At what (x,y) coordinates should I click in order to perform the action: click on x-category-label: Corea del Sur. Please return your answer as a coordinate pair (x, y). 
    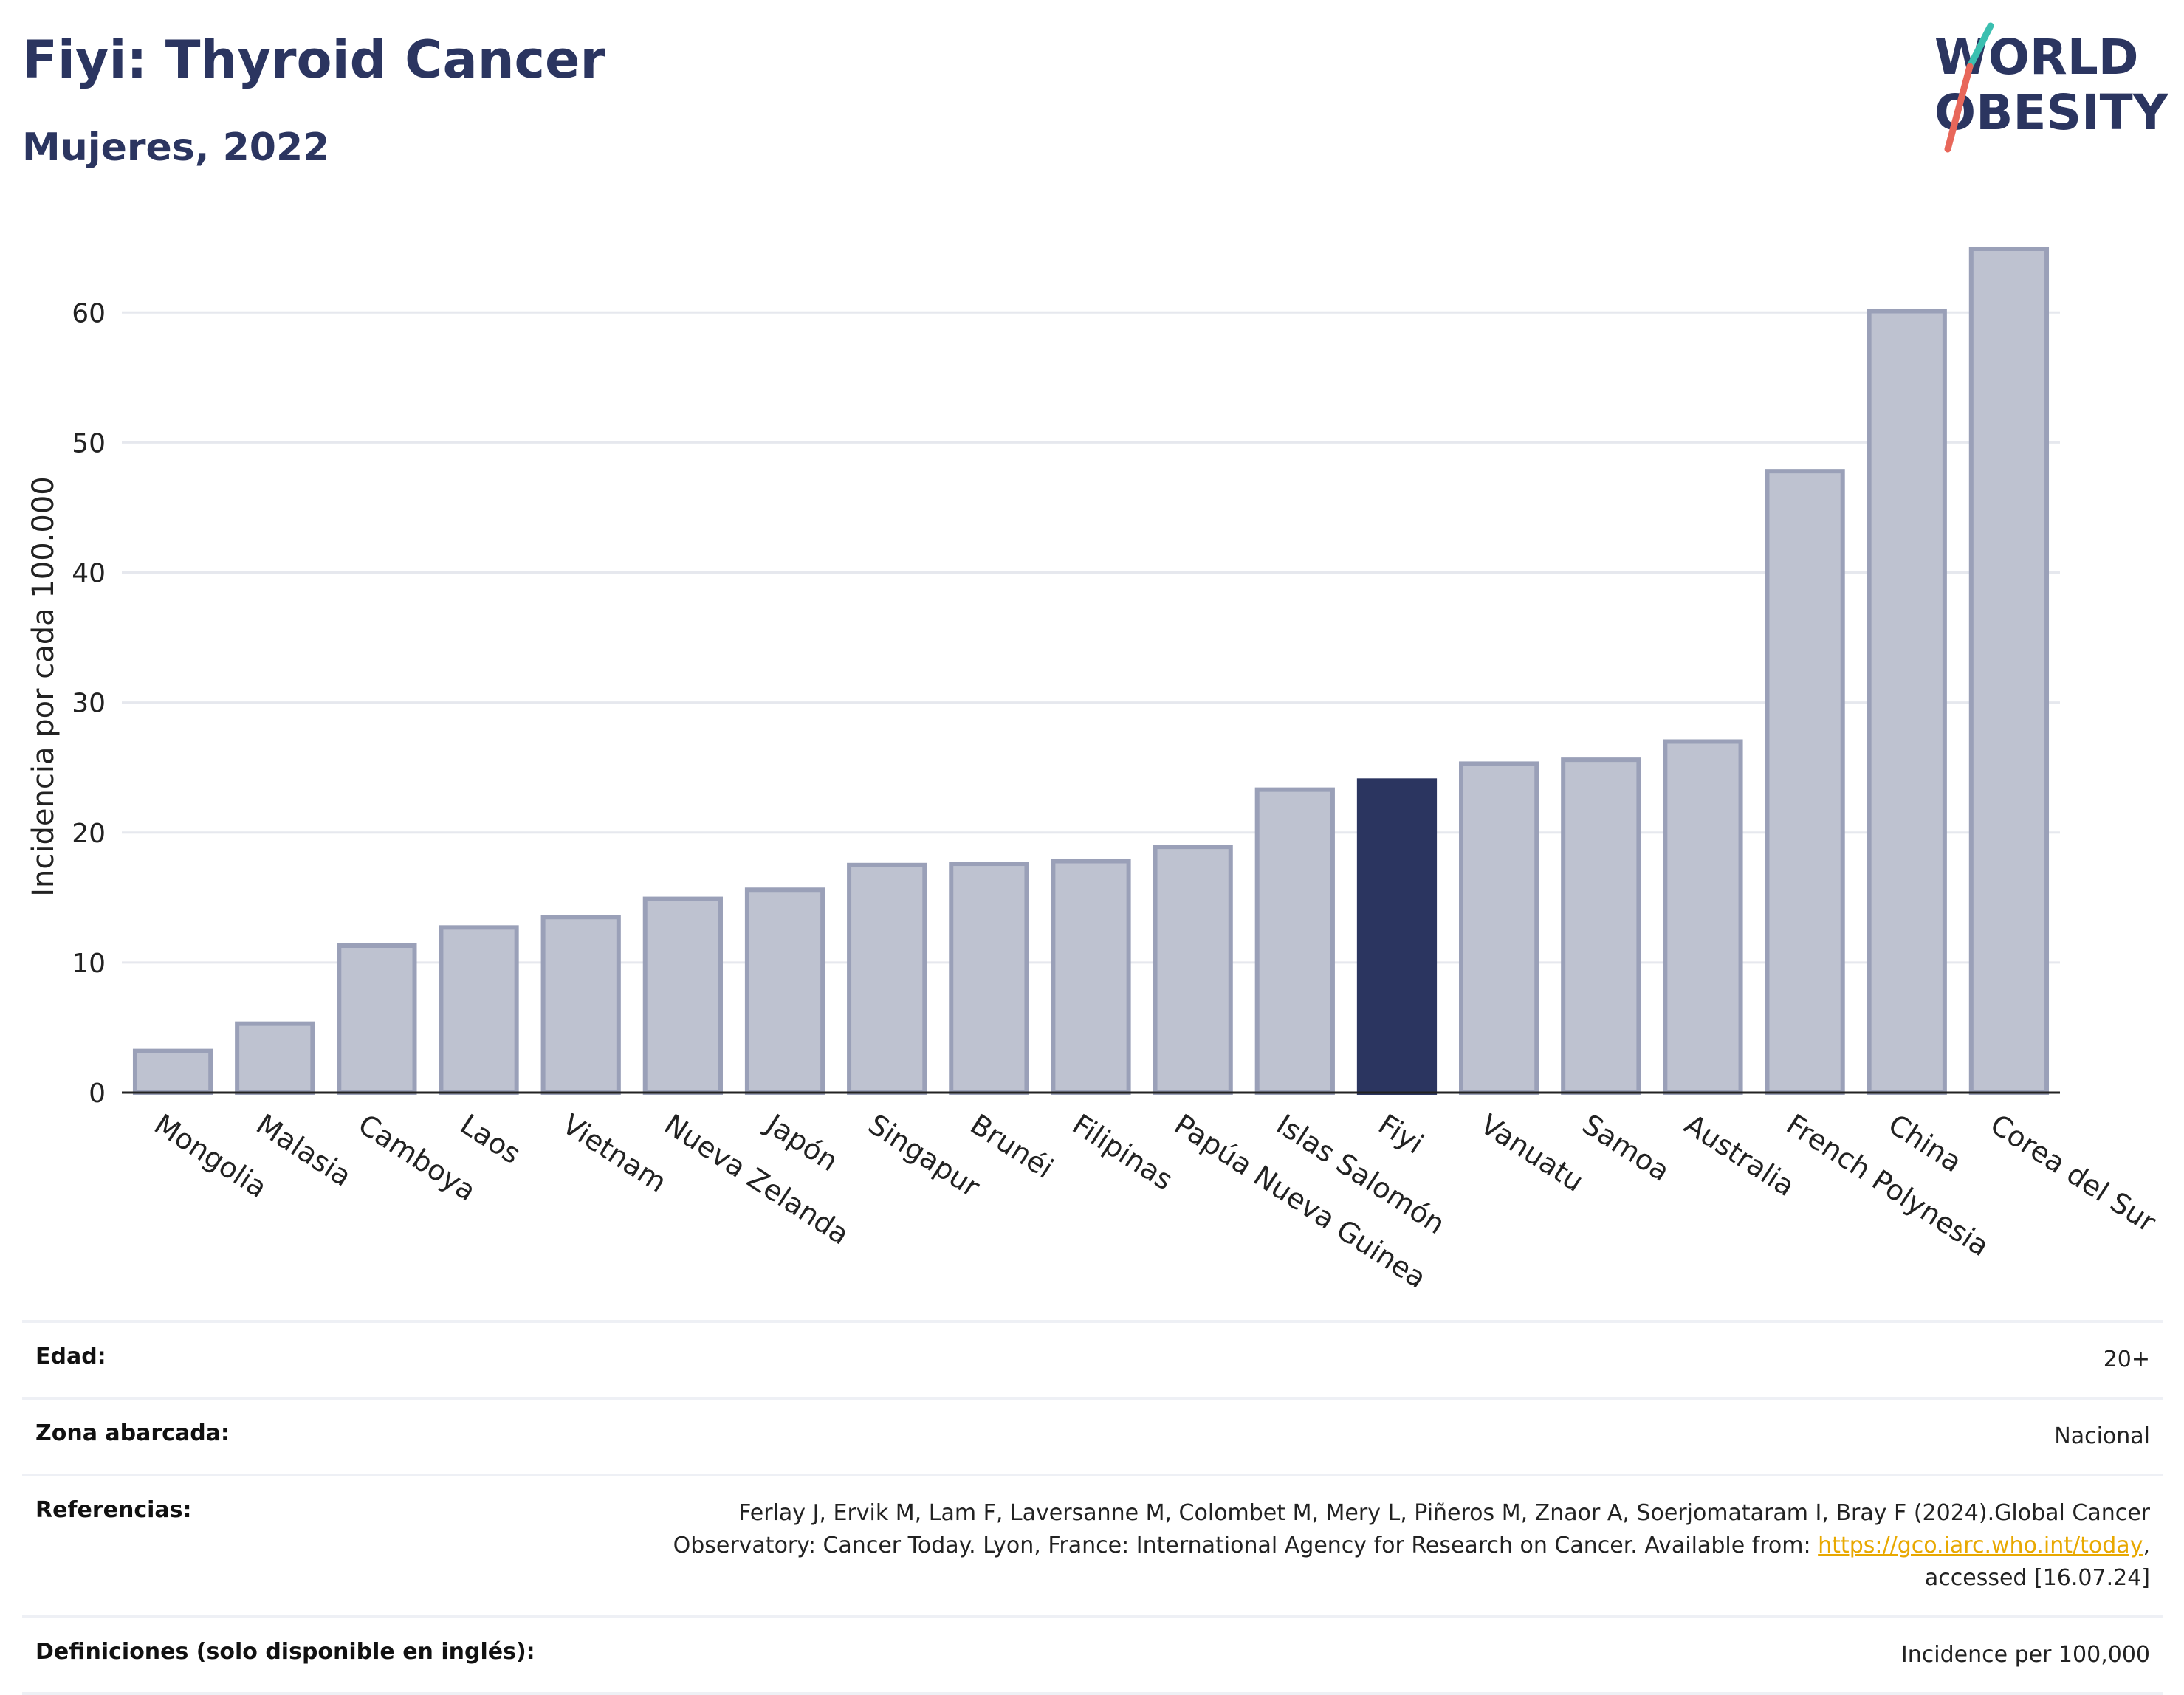
    Looking at the image, I should click on (2073, 1173).